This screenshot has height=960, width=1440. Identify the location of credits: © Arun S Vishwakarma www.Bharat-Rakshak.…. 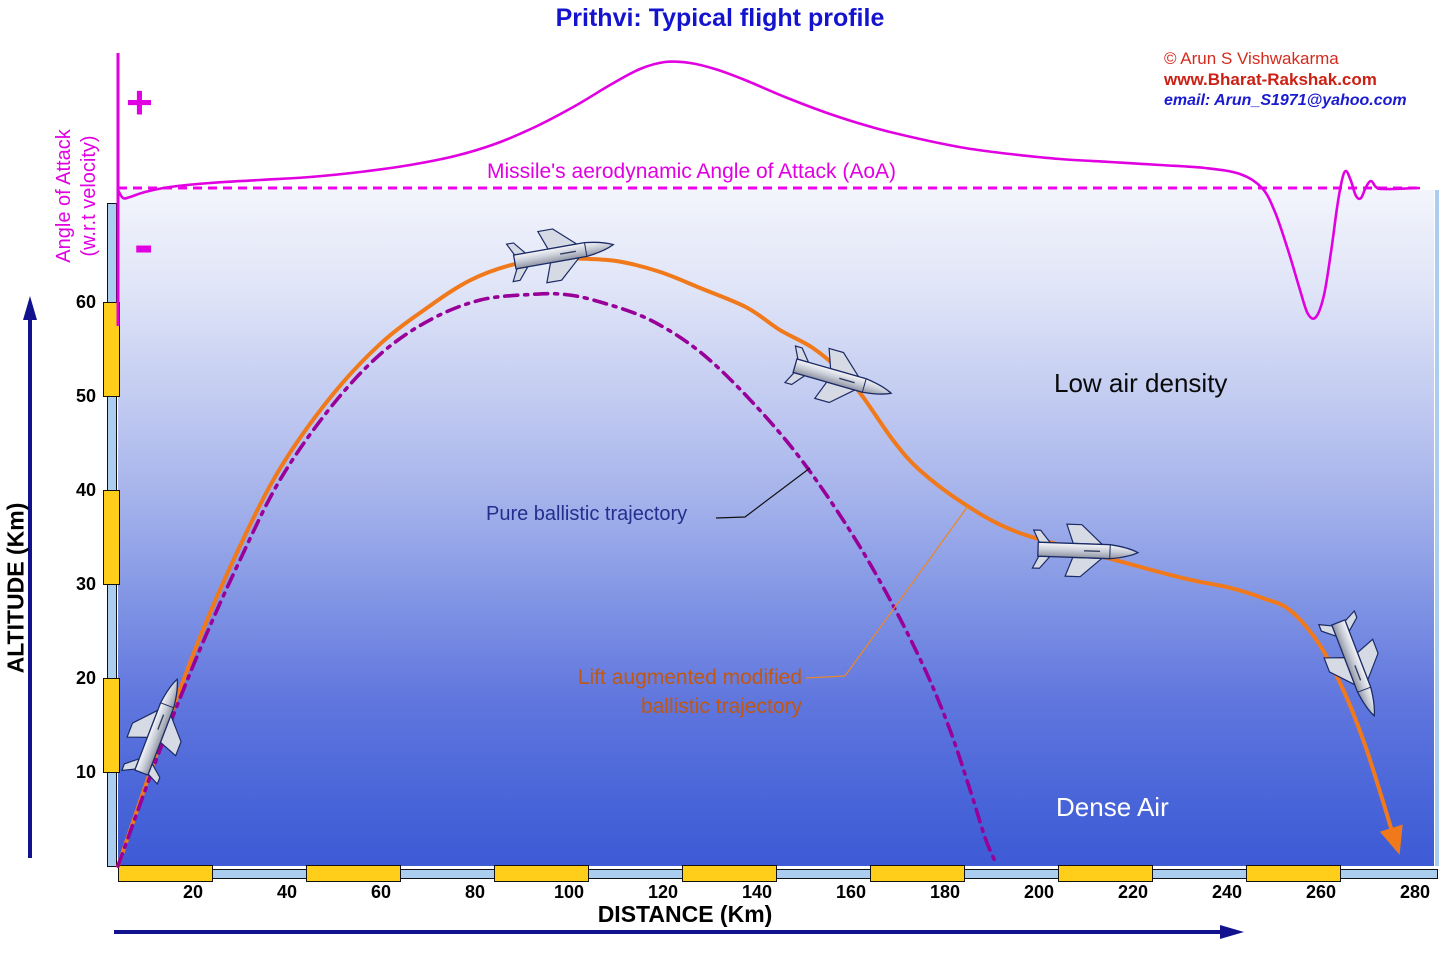
(1285, 79).